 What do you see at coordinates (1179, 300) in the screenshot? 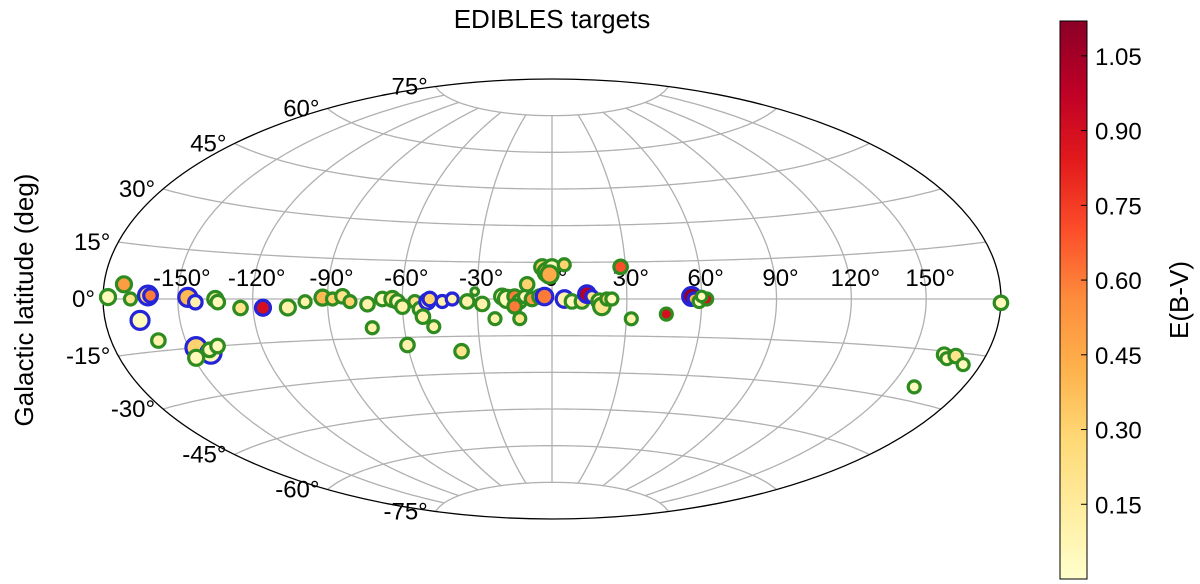
I see `colorbar-label: E(B-V)` at bounding box center [1179, 300].